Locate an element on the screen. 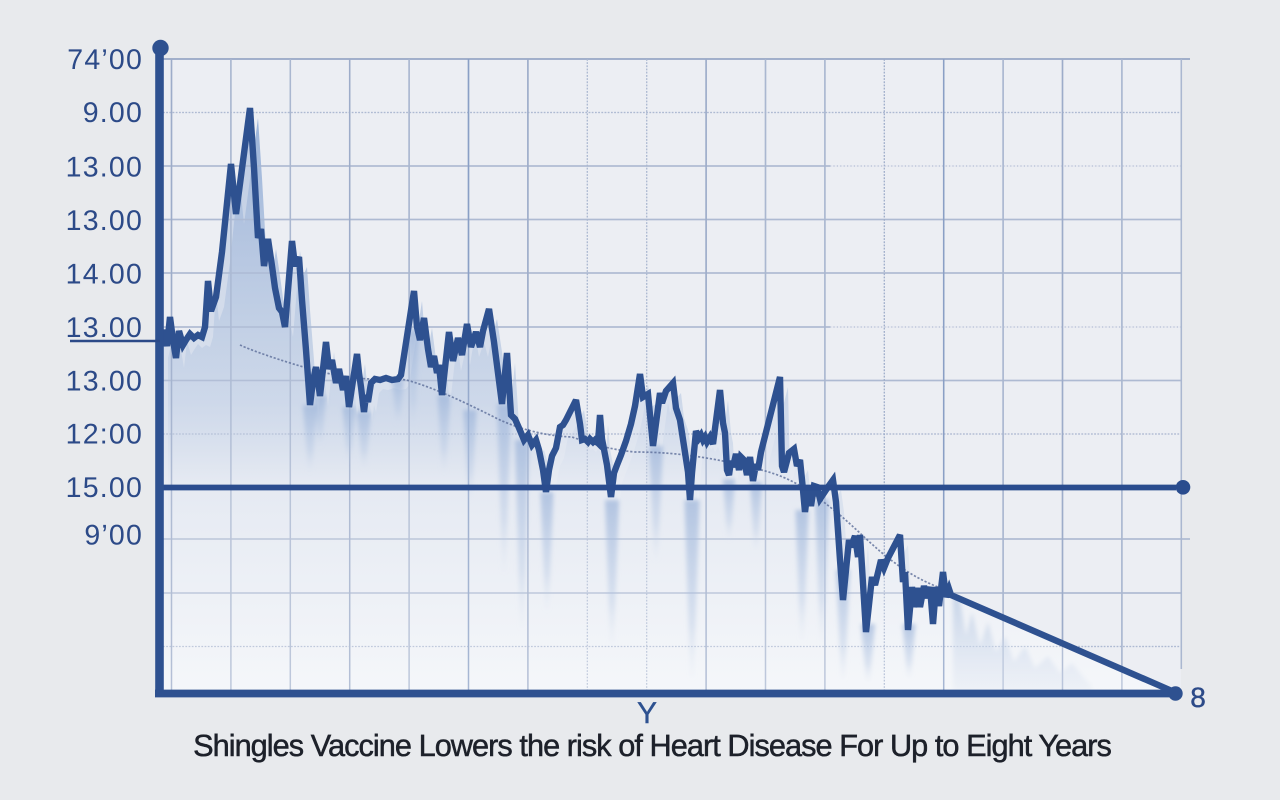  svg-text: 14.00 is located at coordinates (104, 275).